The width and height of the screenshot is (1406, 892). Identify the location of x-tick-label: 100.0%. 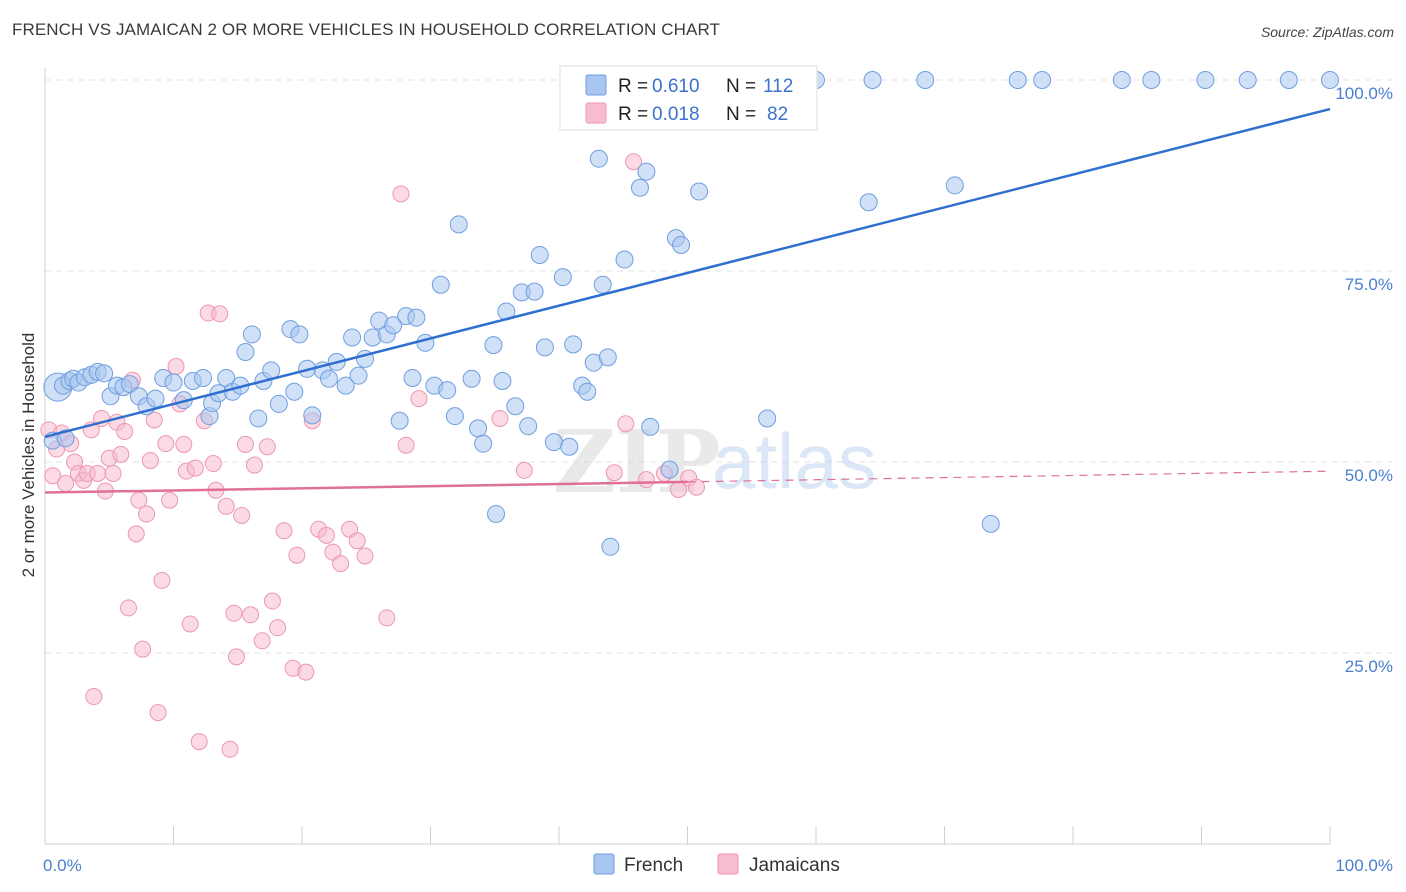
(1364, 865).